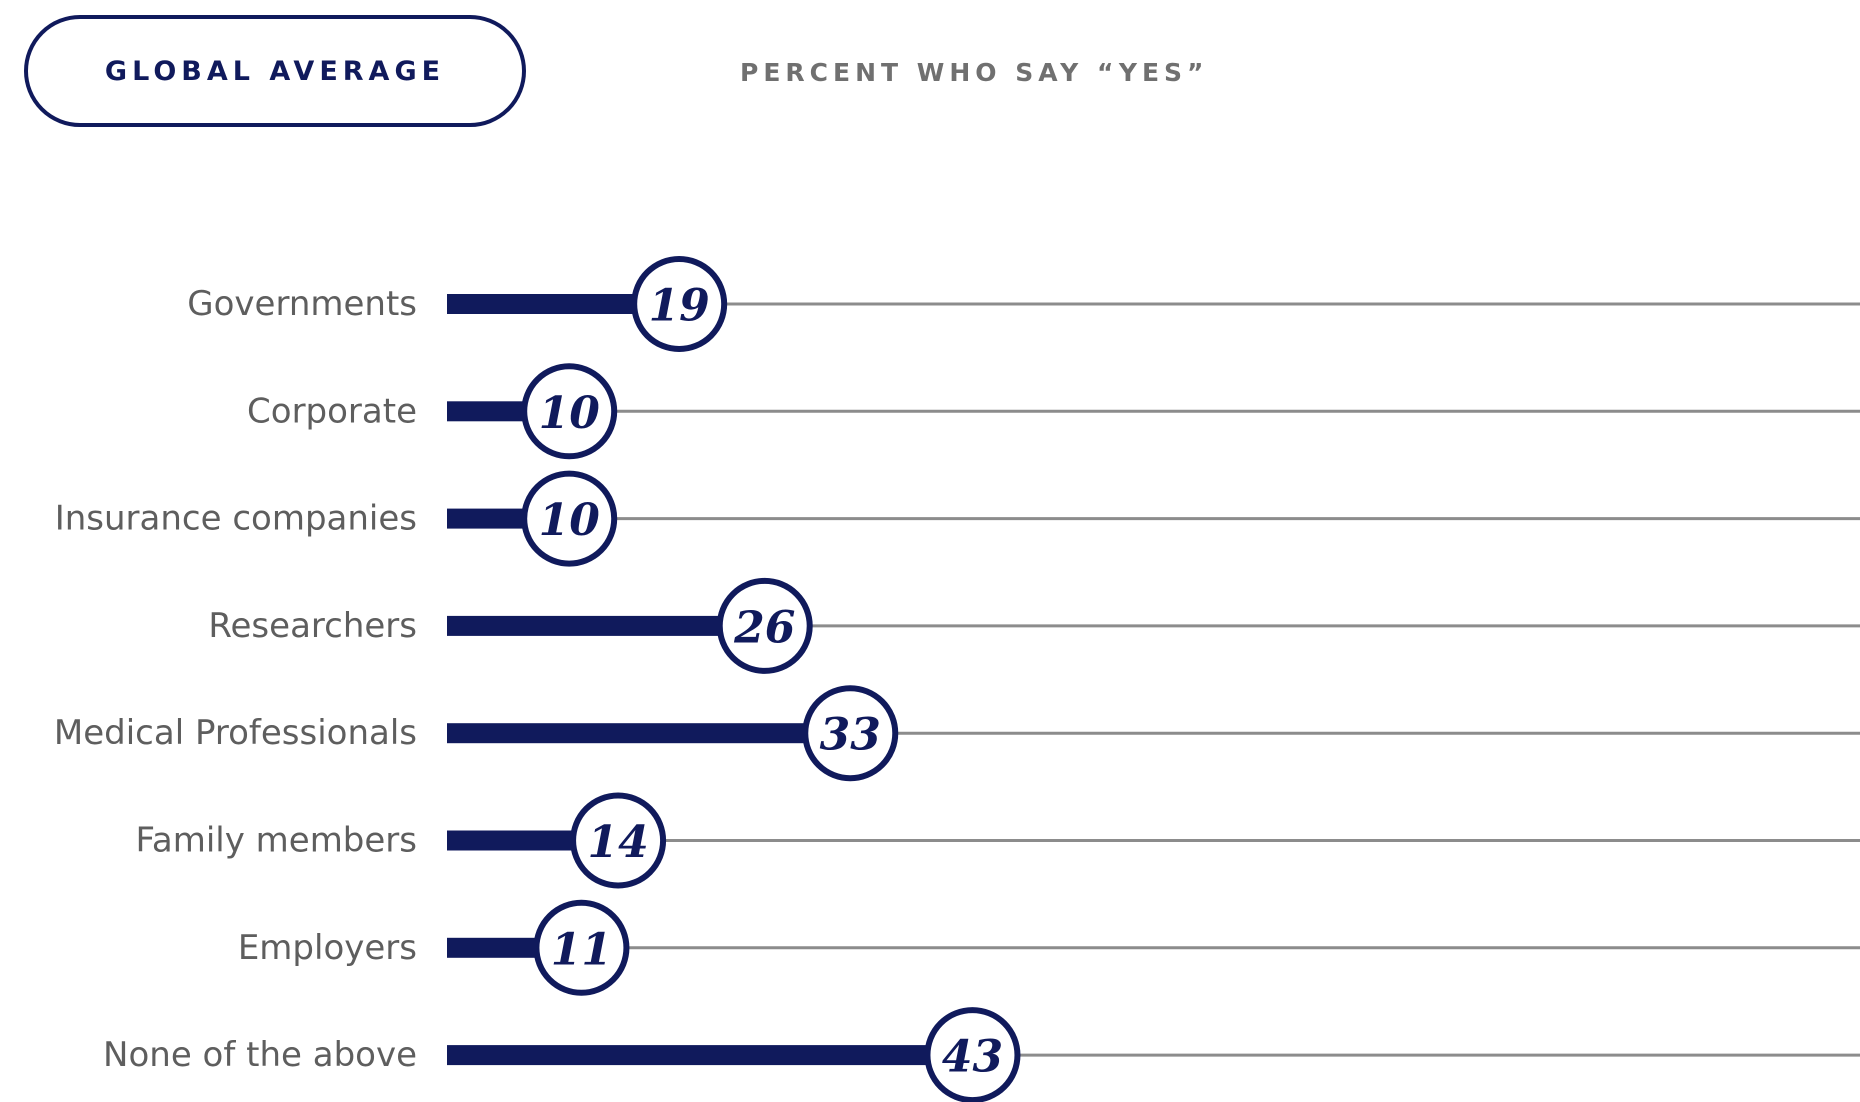 The height and width of the screenshot is (1102, 1860). I want to click on chart-subtitle: PERCENT WHO SAY “YES”, so click(974, 72).